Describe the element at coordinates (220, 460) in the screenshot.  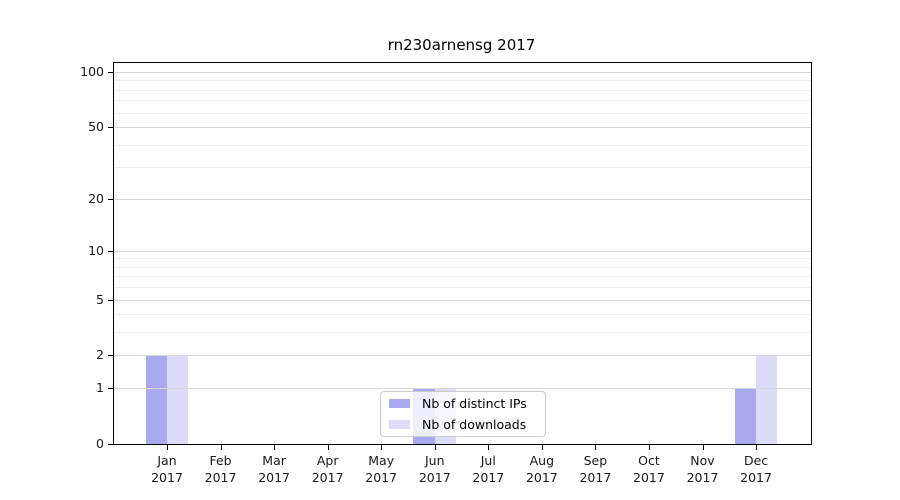
I see `month-label: Feb` at that location.